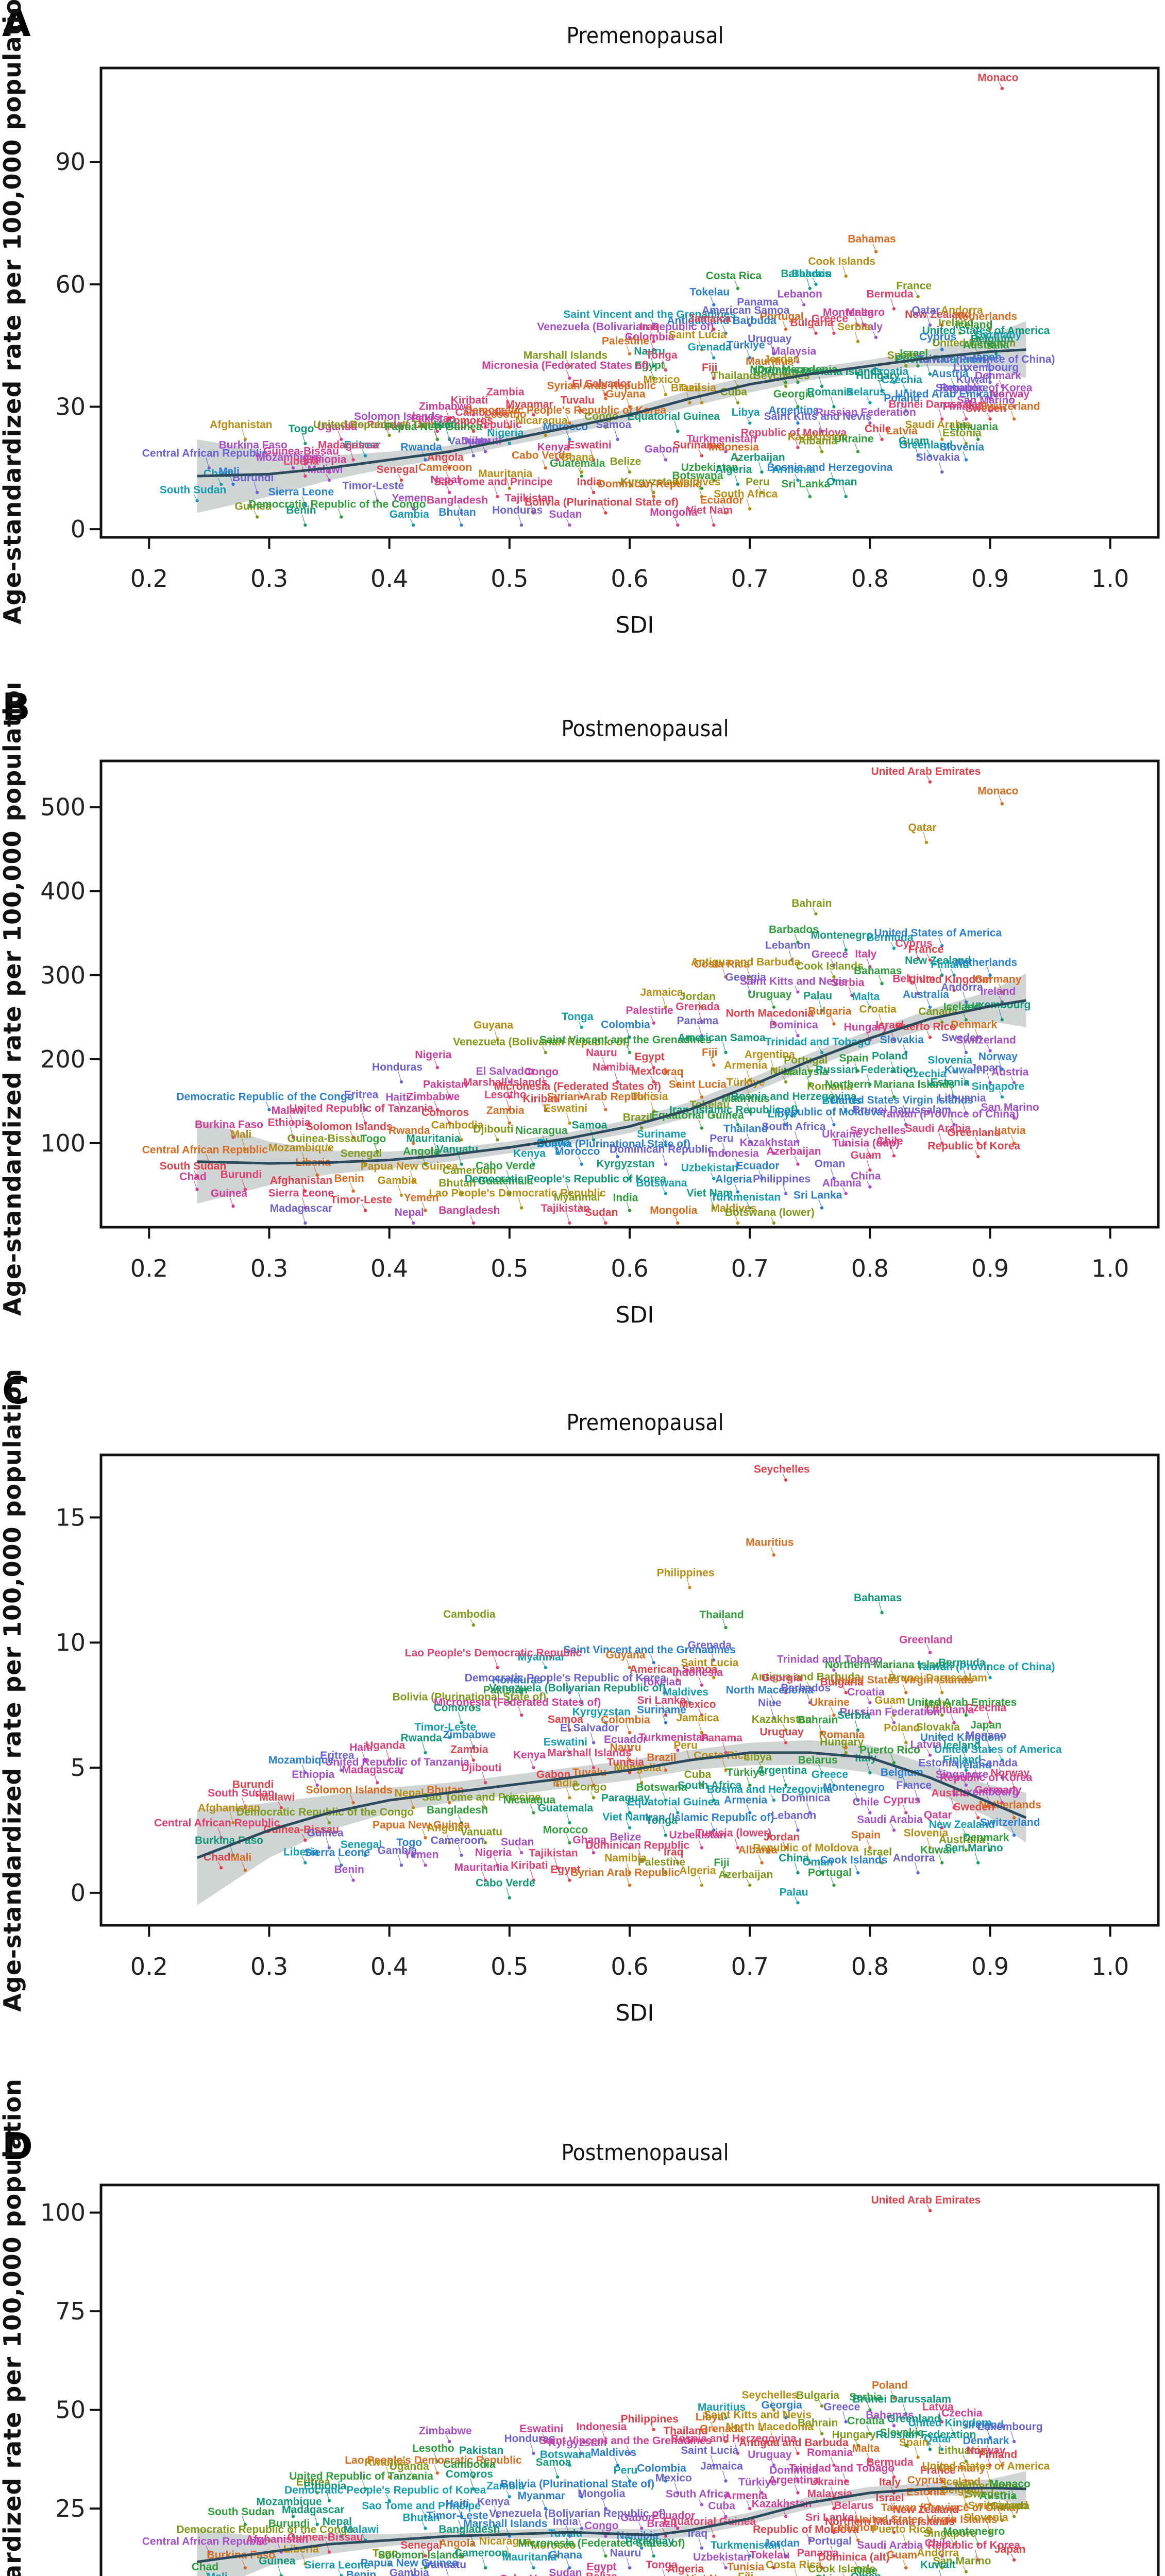 The width and height of the screenshot is (1165, 2576). I want to click on point-label: Zimbabwe, so click(469, 1735).